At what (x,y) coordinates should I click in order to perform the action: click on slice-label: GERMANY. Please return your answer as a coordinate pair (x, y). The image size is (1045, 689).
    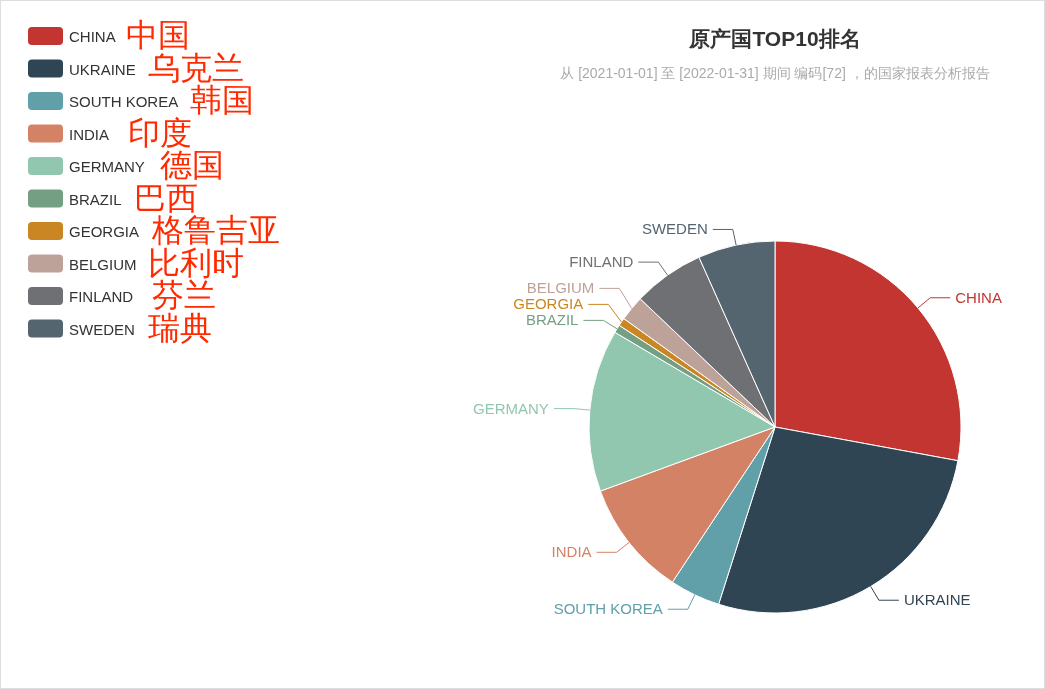
    Looking at the image, I should click on (510, 408).